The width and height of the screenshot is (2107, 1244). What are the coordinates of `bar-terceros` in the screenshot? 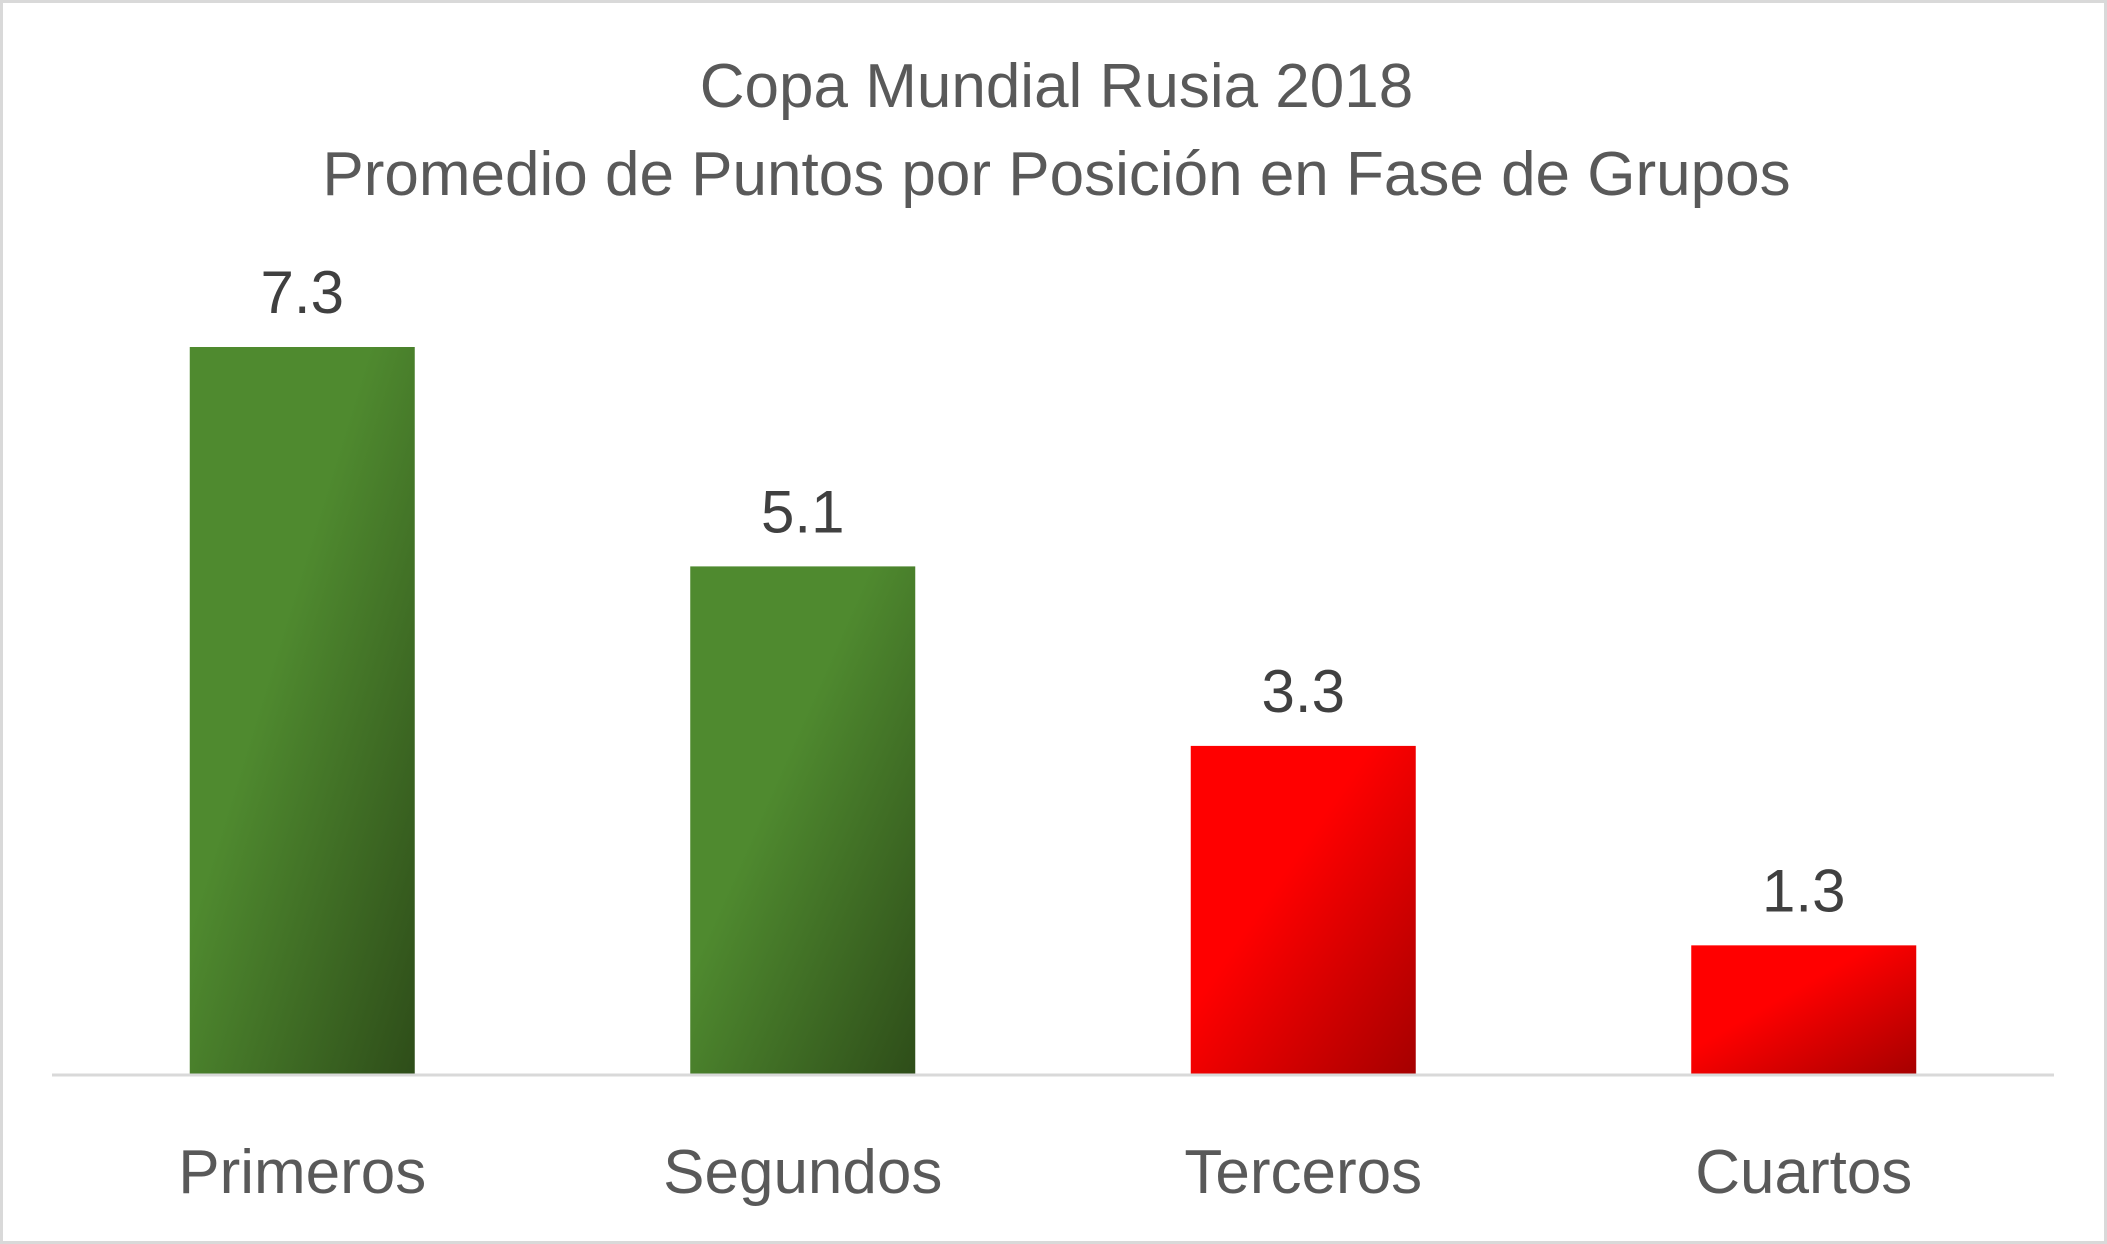 It's located at (1303, 910).